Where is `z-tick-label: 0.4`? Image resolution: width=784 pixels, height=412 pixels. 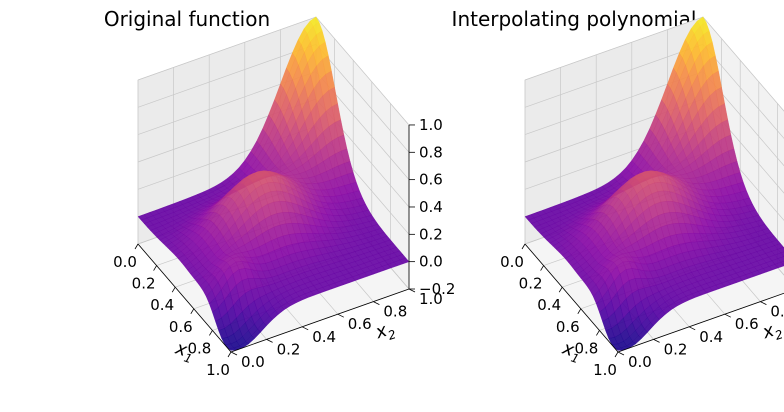 z-tick-label: 0.4 is located at coordinates (431, 207).